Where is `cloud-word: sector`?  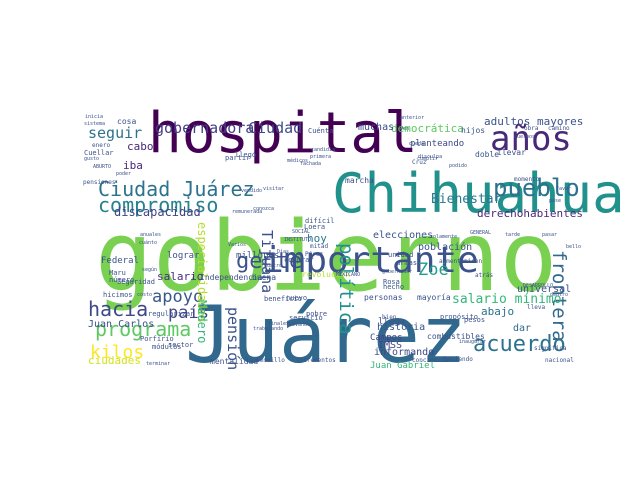 cloud-word: sector is located at coordinates (180, 345).